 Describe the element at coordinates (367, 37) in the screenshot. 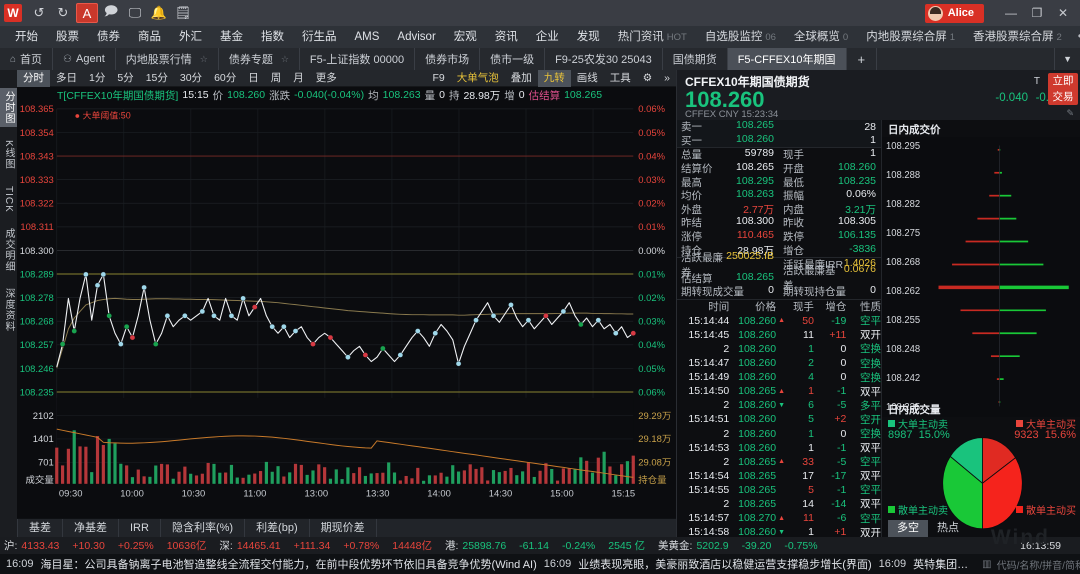

I see `menu-item-8: AMS` at that location.